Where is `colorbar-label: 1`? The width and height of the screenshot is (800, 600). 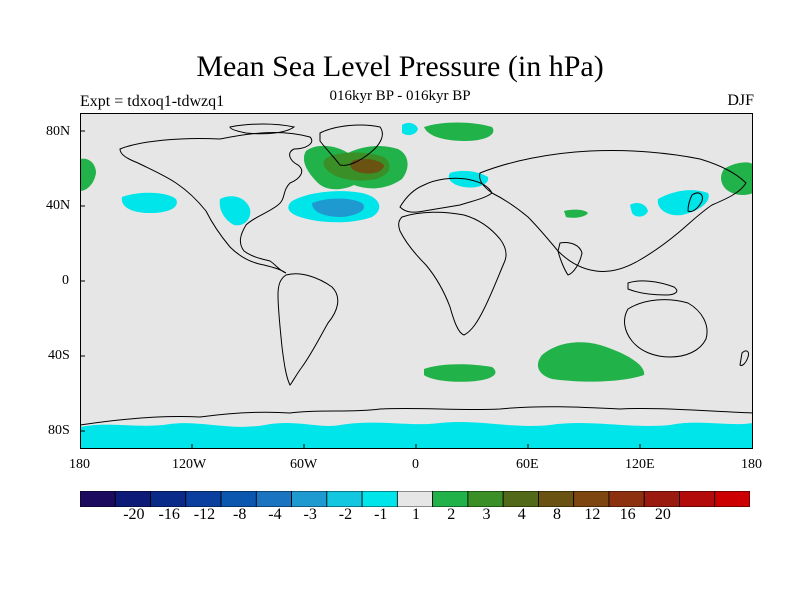 colorbar-label: 1 is located at coordinates (416, 514).